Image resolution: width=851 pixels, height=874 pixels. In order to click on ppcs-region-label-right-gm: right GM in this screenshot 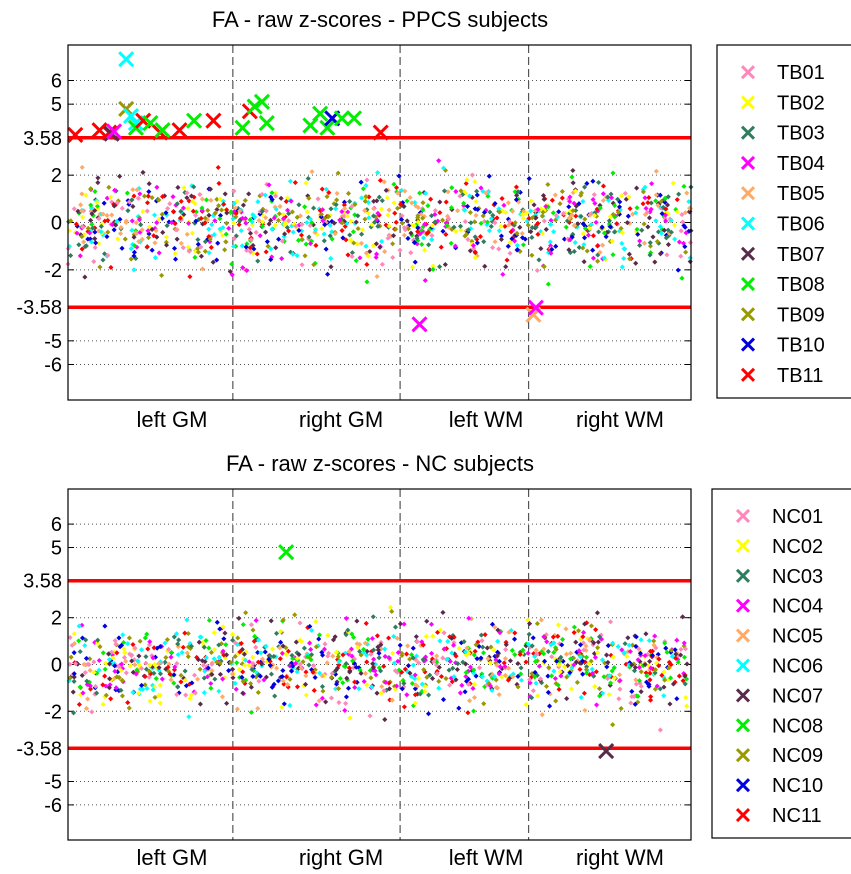, I will do `click(341, 419)`.